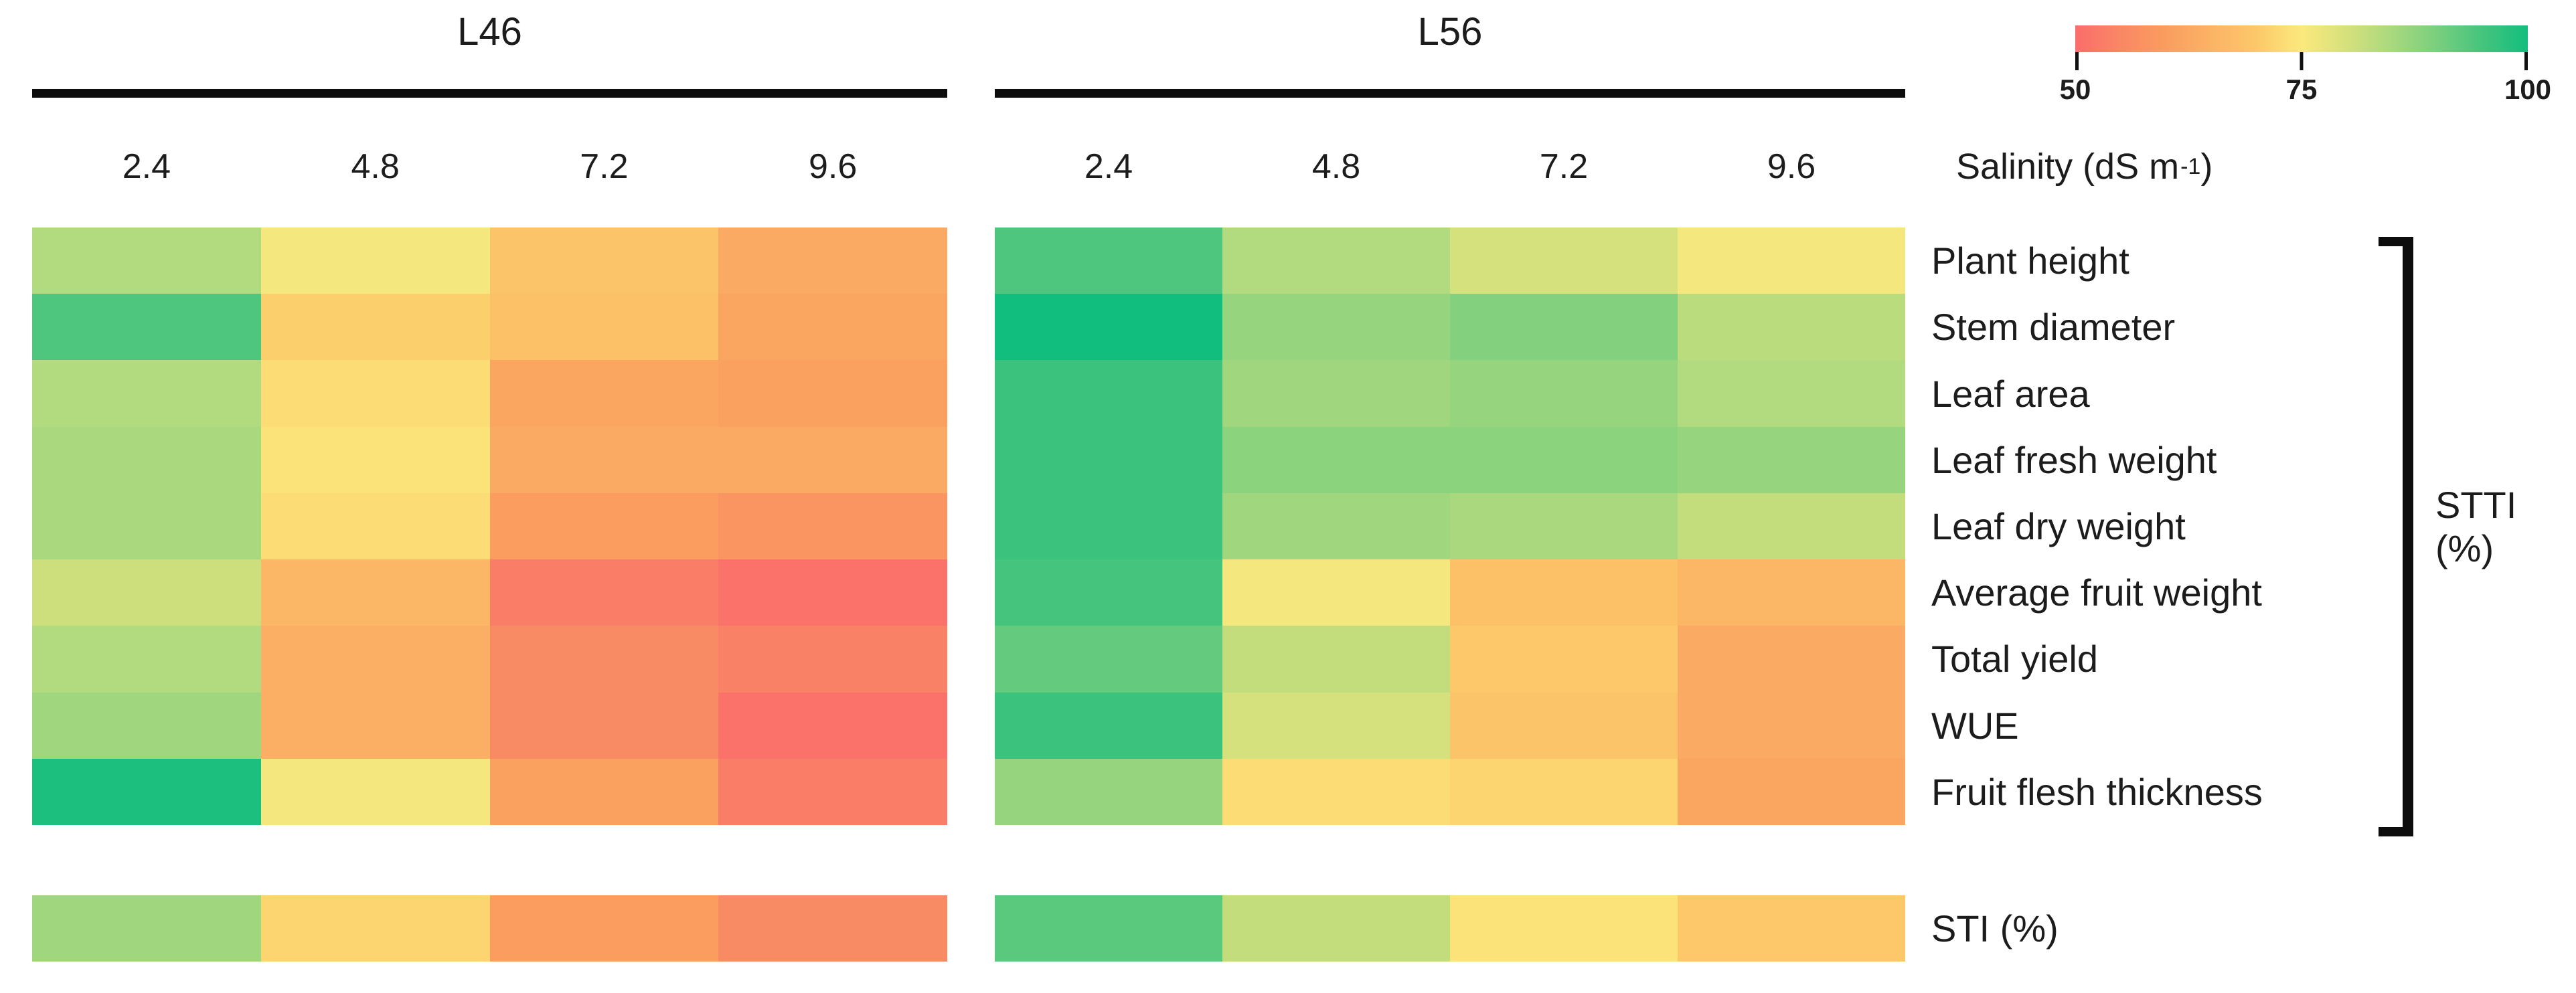 Image resolution: width=2576 pixels, height=993 pixels. What do you see at coordinates (2097, 792) in the screenshot?
I see `trait-label: Fruit flesh thickness` at bounding box center [2097, 792].